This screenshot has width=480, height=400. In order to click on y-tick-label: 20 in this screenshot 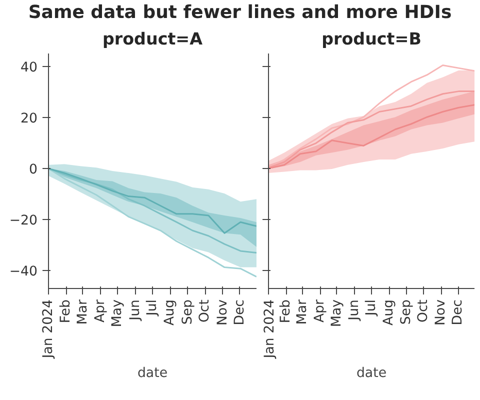, I will do `click(29, 118)`.